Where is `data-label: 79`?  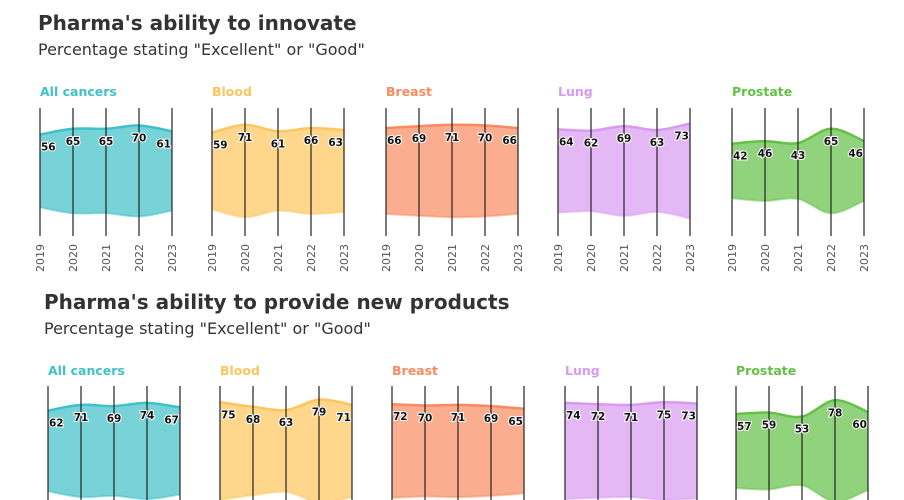 data-label: 79 is located at coordinates (319, 413).